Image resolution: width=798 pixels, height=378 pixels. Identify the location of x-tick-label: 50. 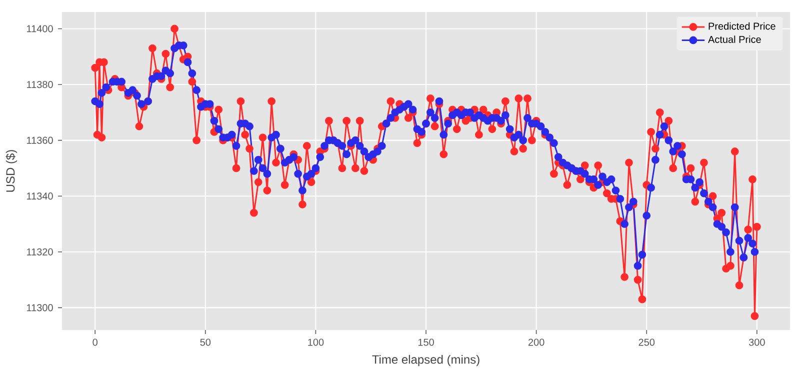
(205, 342).